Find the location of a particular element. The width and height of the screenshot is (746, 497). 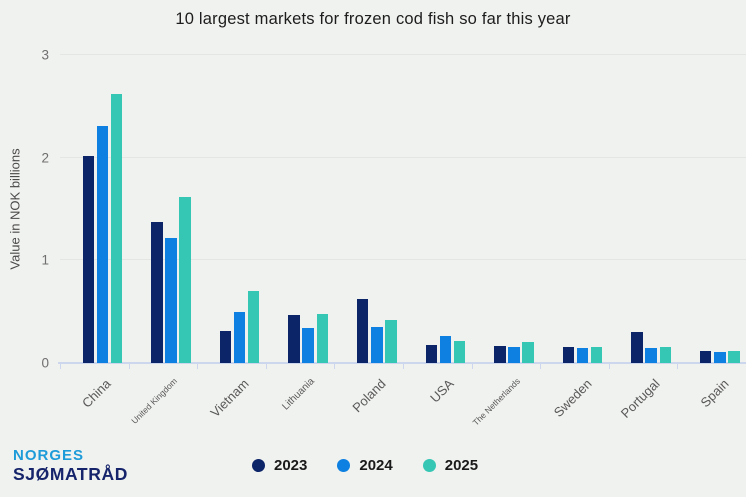

bar-2025-the-netherlands is located at coordinates (528, 352).